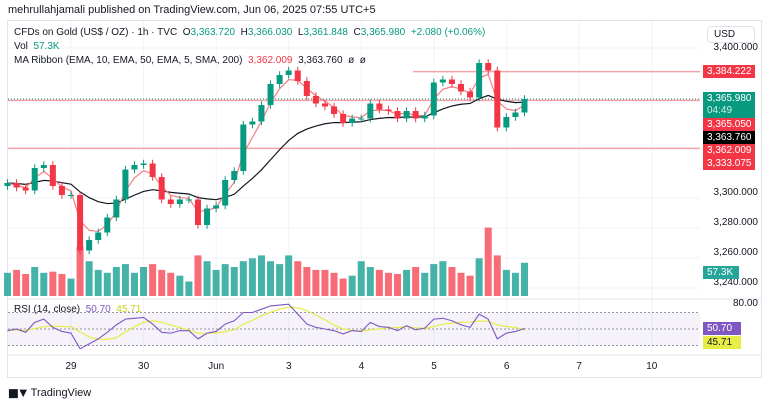 Image resolution: width=768 pixels, height=405 pixels. I want to click on last-price: 3,365.980, so click(729, 98).